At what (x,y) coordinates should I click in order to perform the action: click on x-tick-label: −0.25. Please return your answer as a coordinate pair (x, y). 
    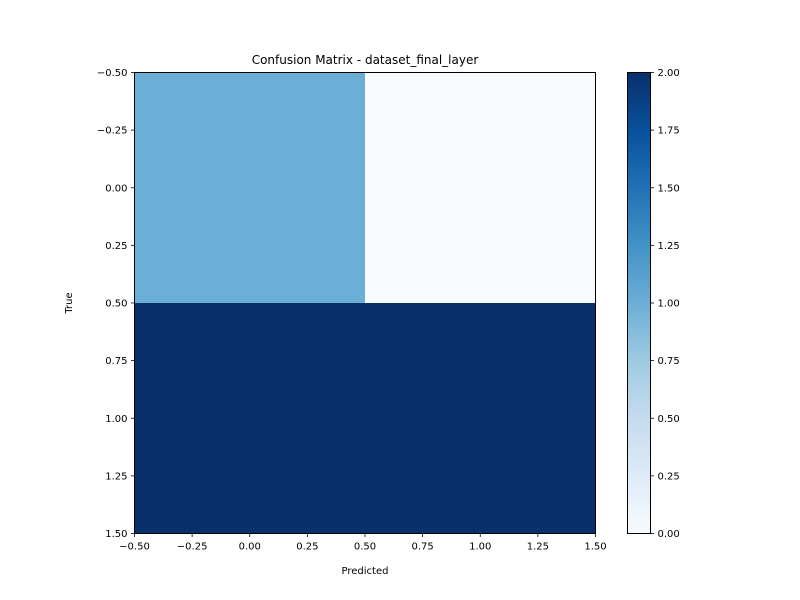
    Looking at the image, I should click on (192, 547).